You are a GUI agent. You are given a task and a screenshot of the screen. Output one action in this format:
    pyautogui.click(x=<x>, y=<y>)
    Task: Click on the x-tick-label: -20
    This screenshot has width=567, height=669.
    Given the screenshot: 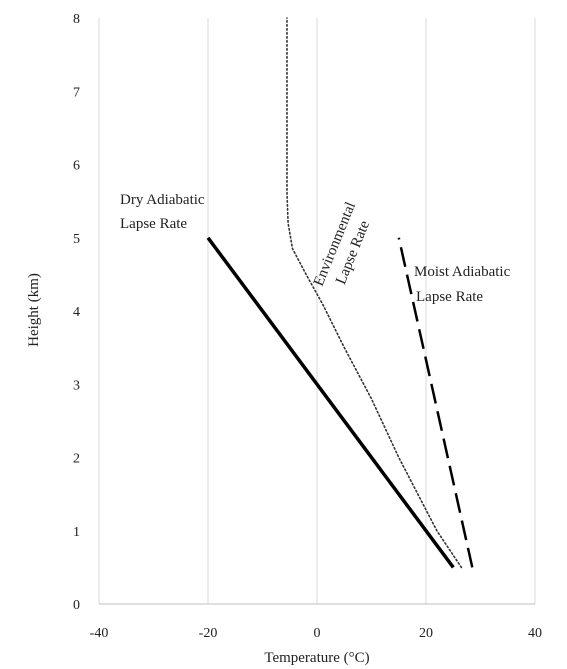 What is the action you would take?
    pyautogui.click(x=208, y=633)
    